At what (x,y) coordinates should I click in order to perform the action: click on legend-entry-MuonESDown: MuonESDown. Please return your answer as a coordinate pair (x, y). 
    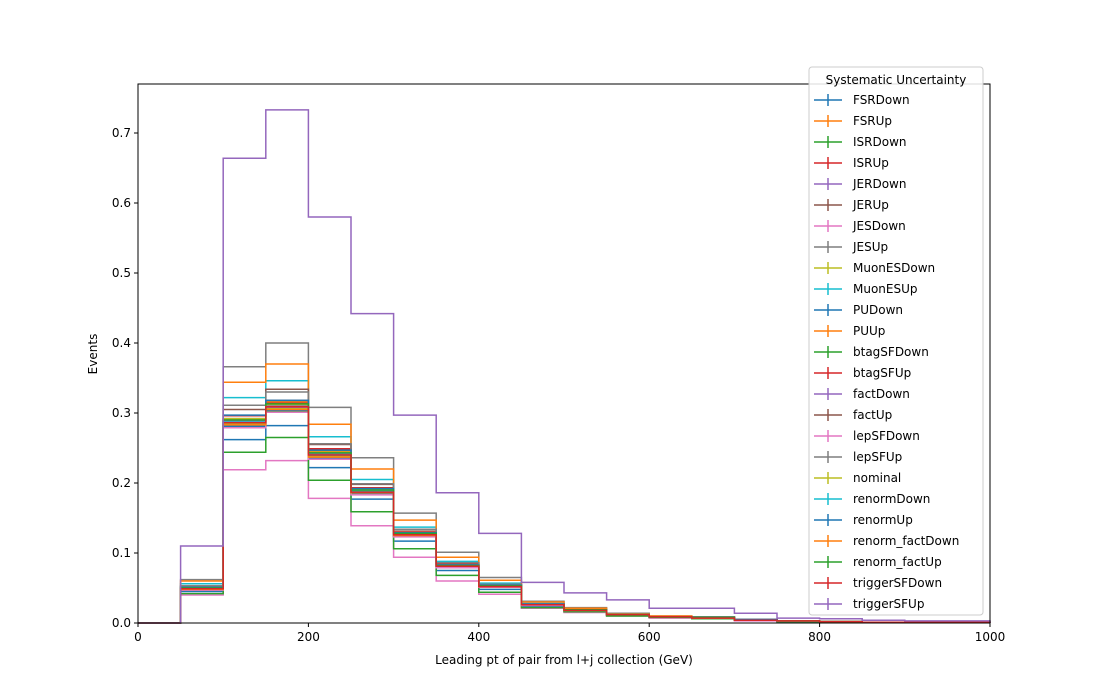
    Looking at the image, I should click on (874, 268).